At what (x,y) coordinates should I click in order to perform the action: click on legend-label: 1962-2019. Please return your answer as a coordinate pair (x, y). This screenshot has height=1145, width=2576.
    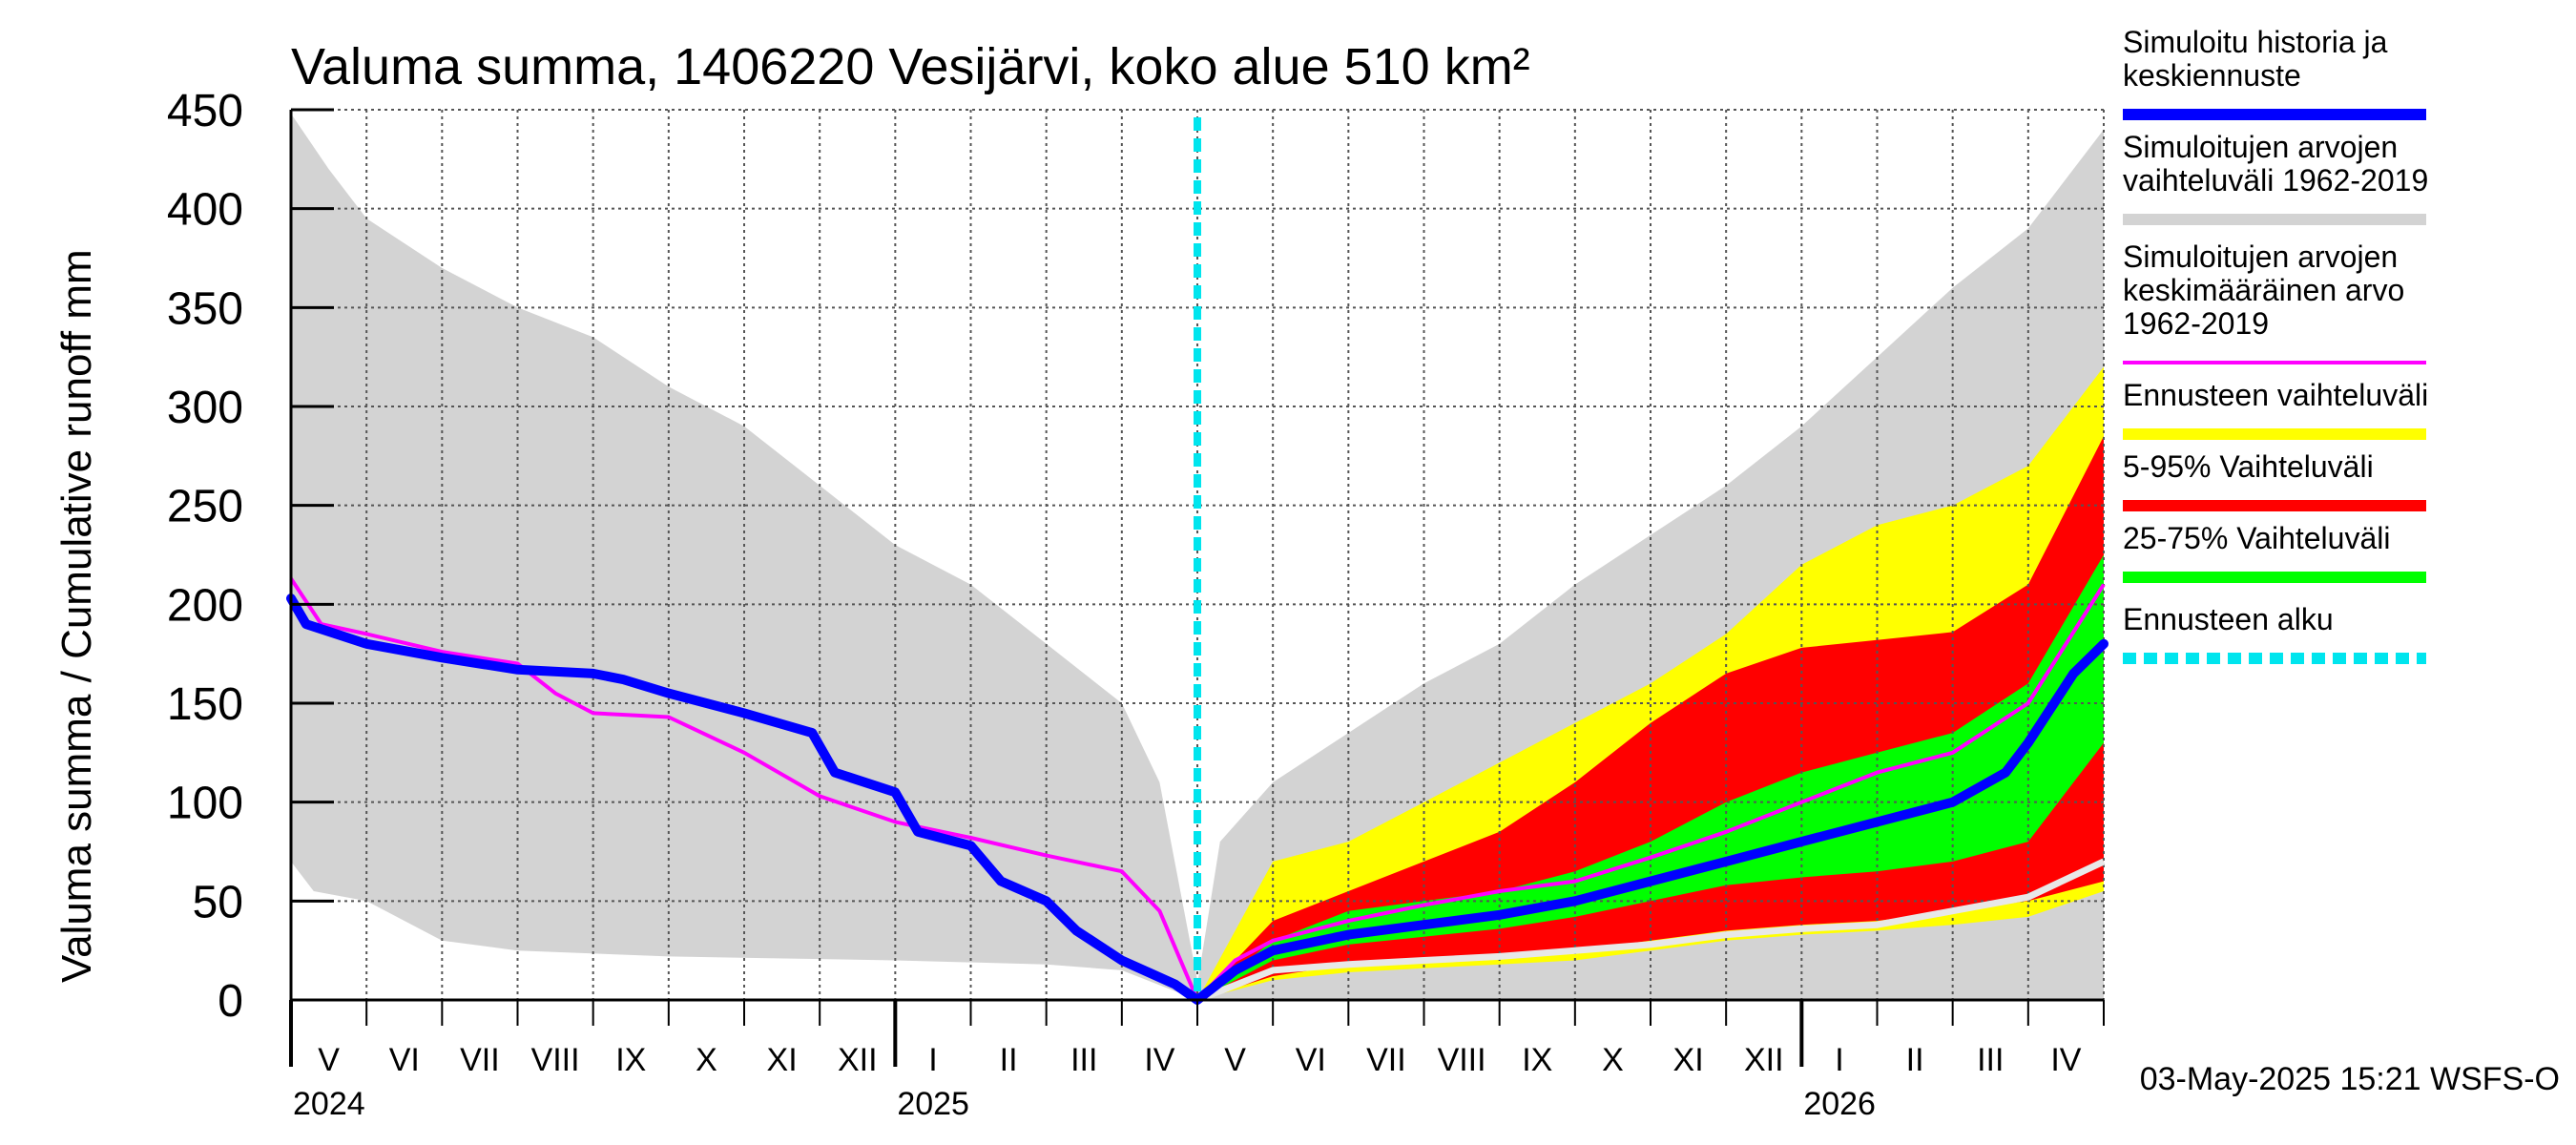
    Looking at the image, I should click on (2196, 323).